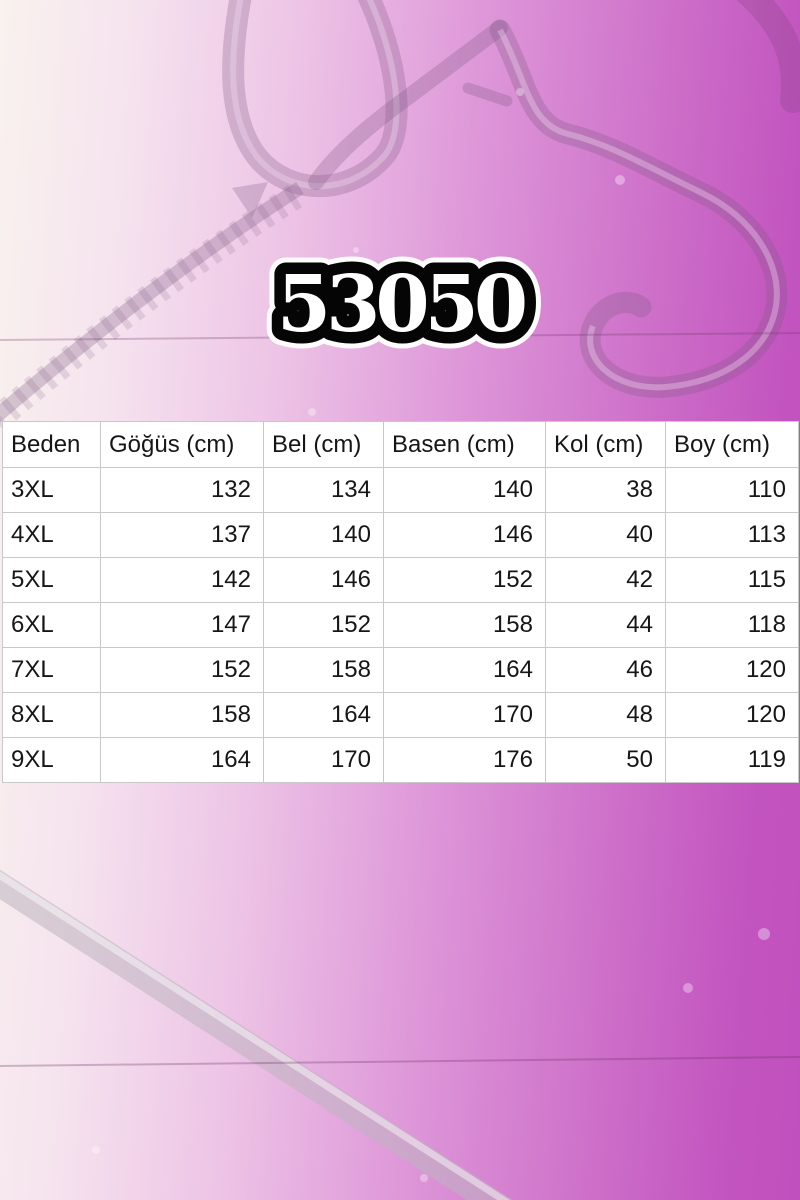 This screenshot has height=1200, width=800. What do you see at coordinates (51, 625) in the screenshot?
I see `size-cell: 6XL` at bounding box center [51, 625].